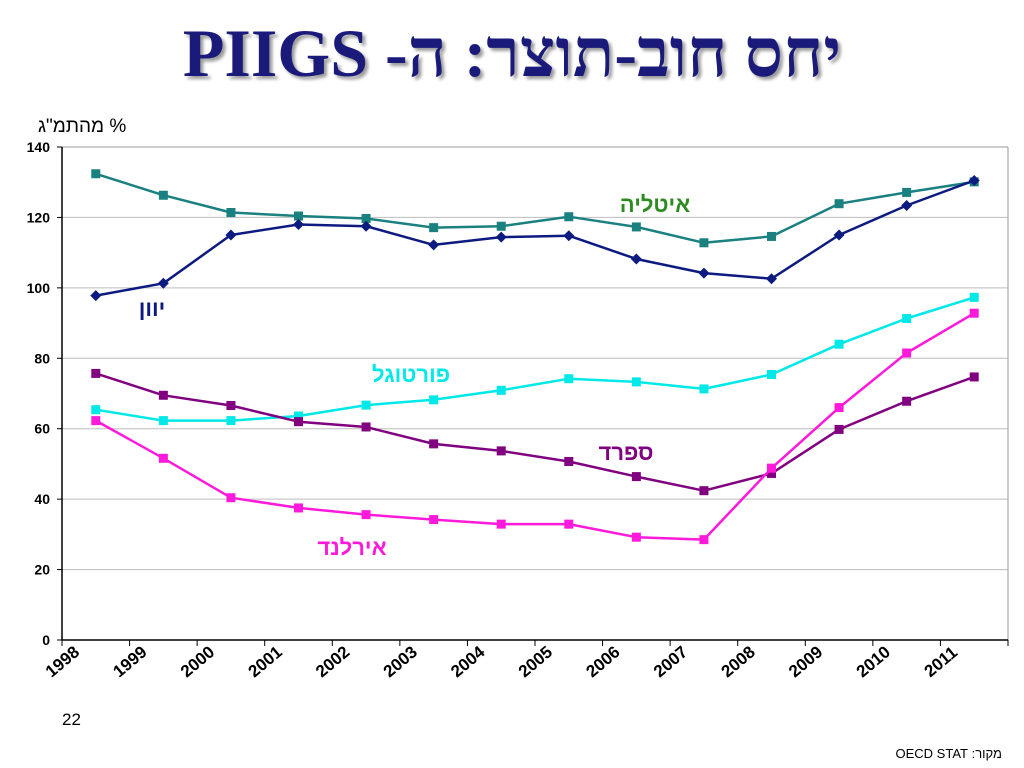 The image size is (1024, 768). I want to click on series-label: ספרד, so click(626, 452).